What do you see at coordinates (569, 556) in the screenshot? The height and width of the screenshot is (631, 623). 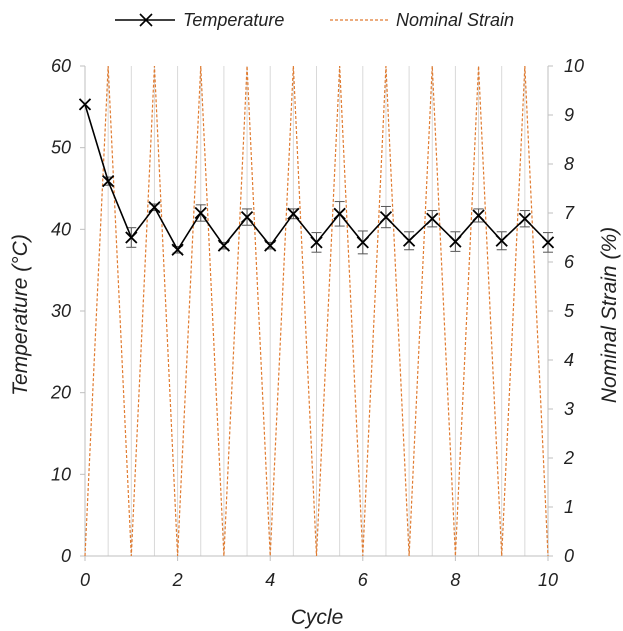 I see `y-right-tick-label: 0` at bounding box center [569, 556].